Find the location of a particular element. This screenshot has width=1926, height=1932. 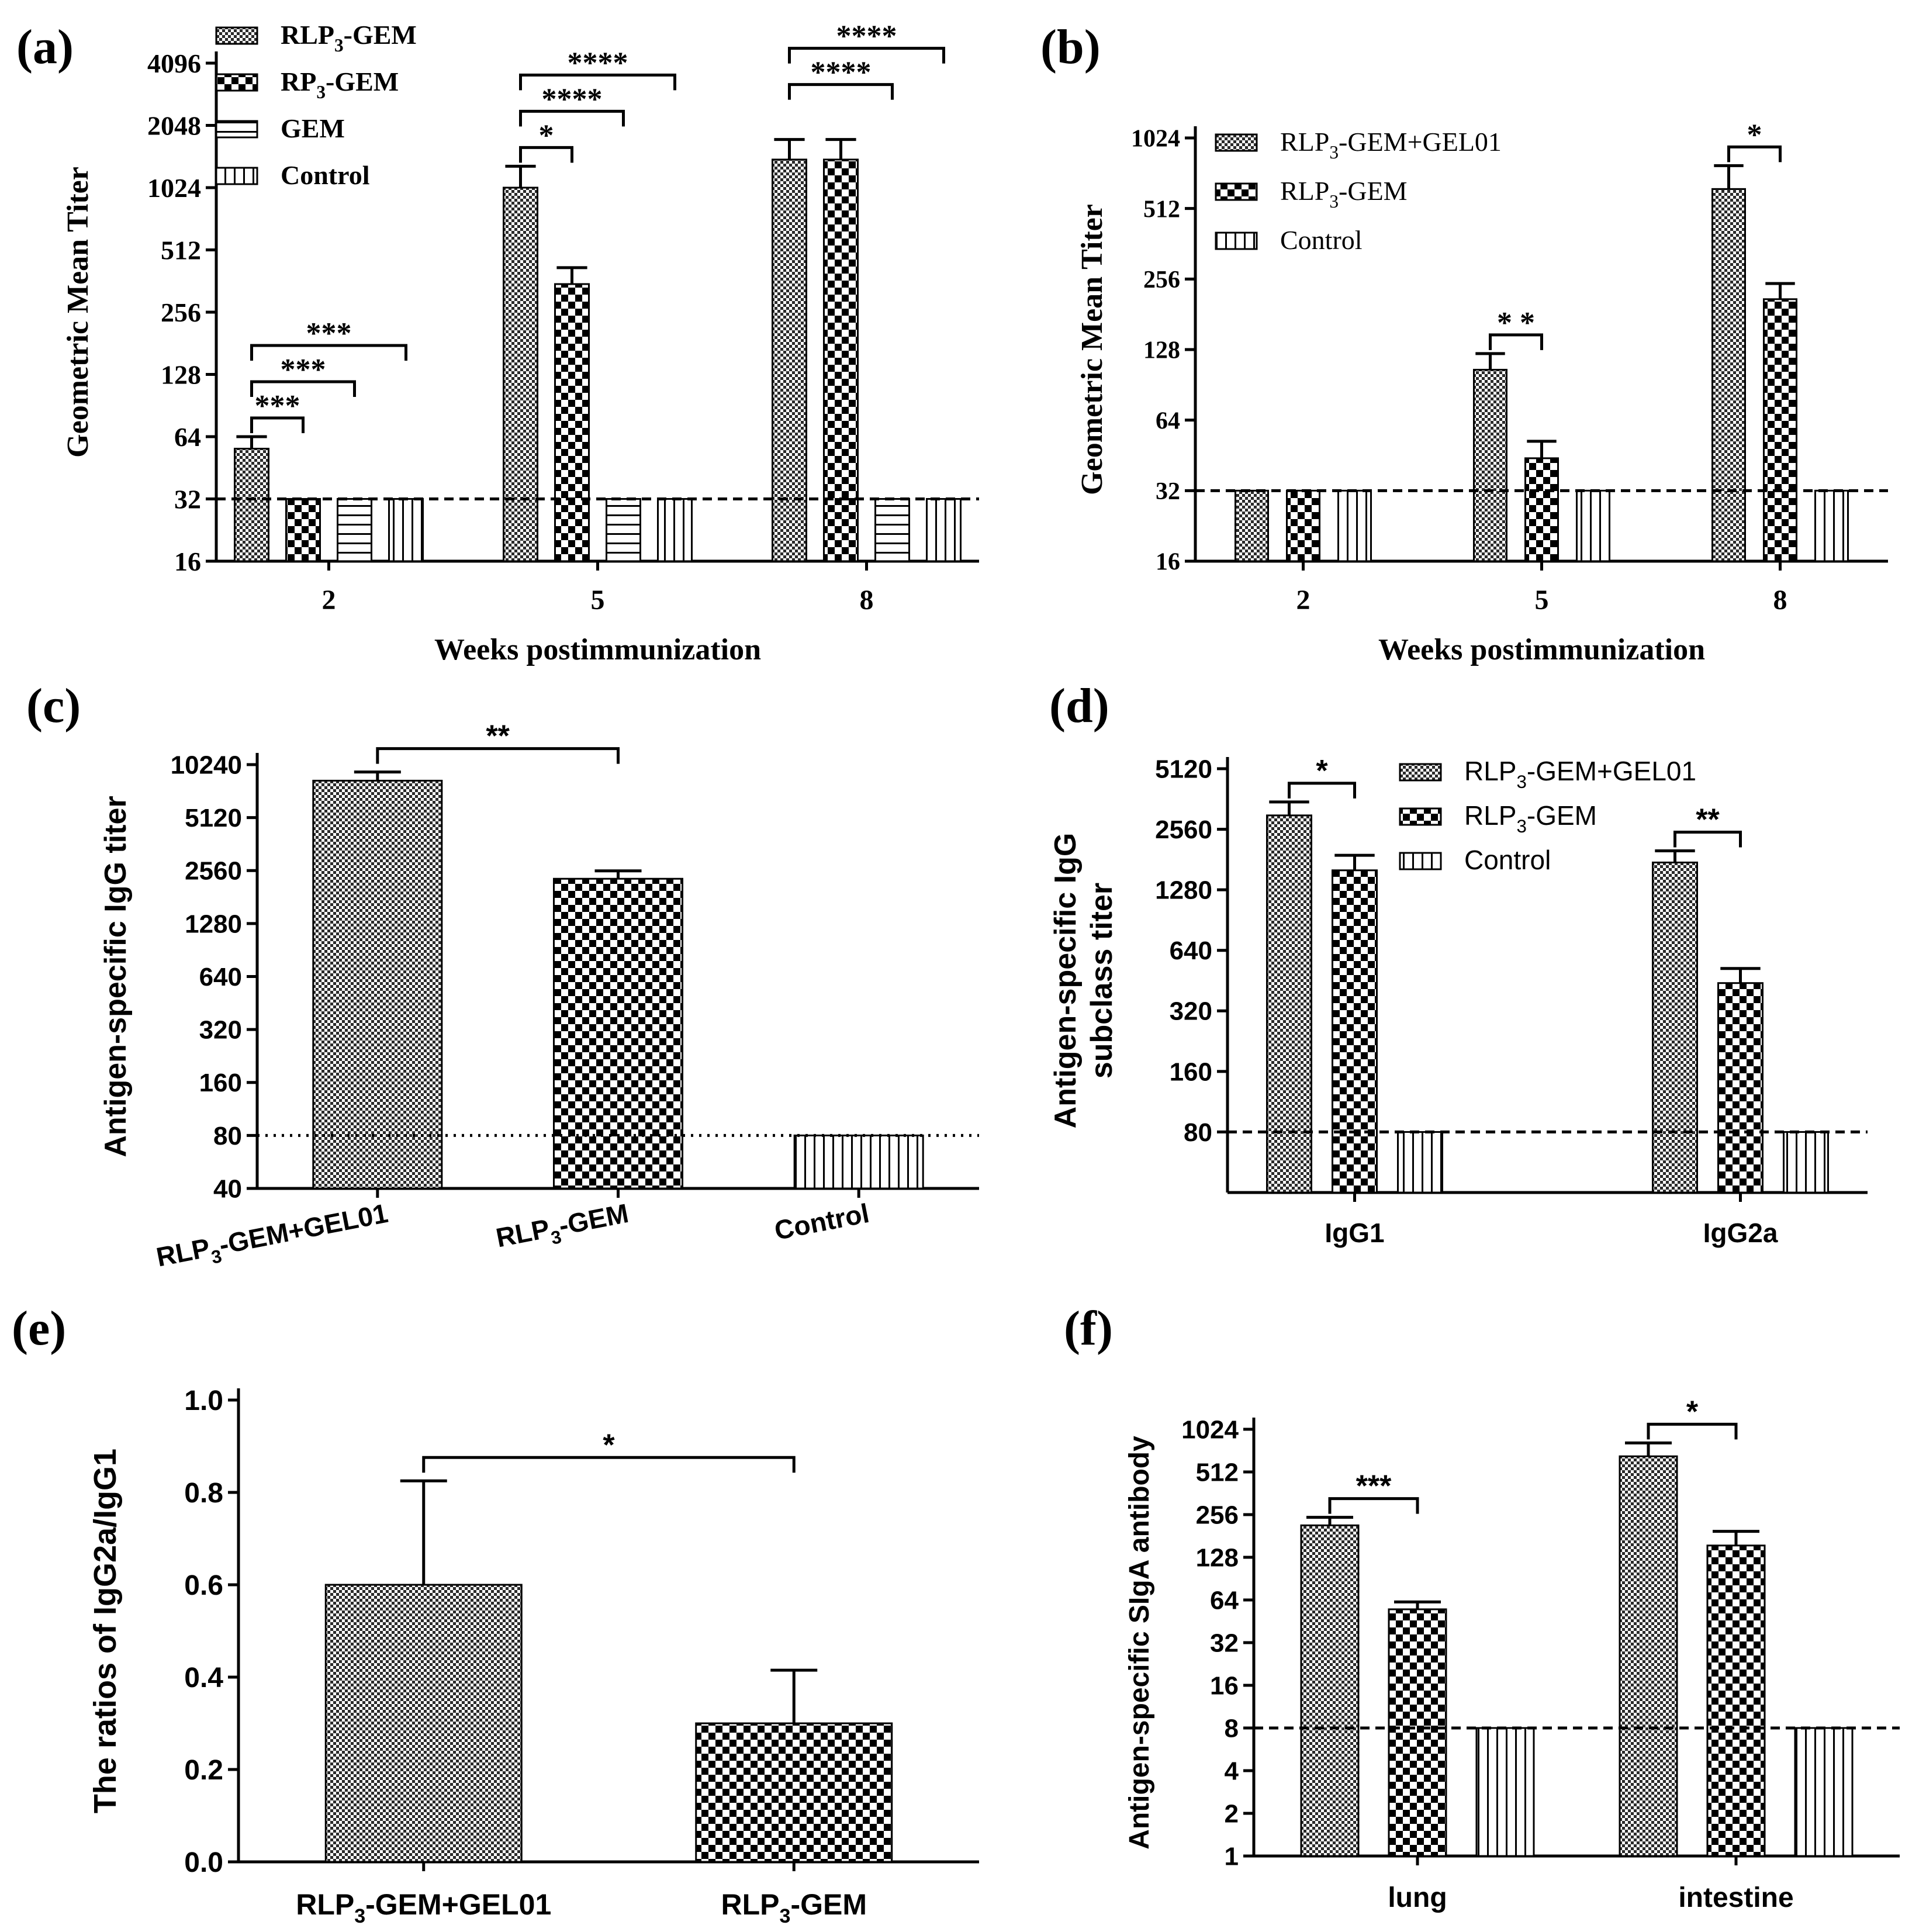

significance-bracket-d is located at coordinates (1707, 839).